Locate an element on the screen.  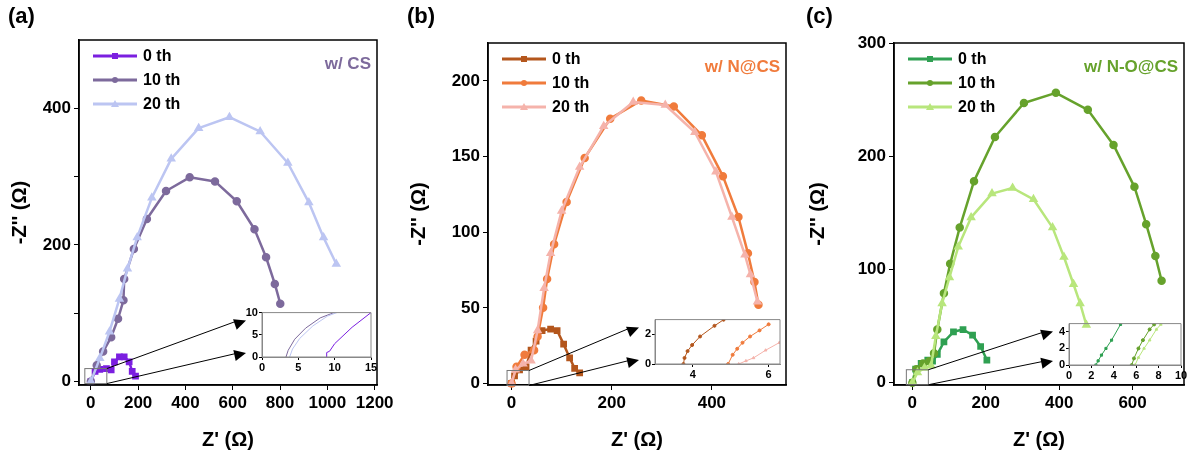
annotation: w/ N-O@CS is located at coordinates (1130, 67).